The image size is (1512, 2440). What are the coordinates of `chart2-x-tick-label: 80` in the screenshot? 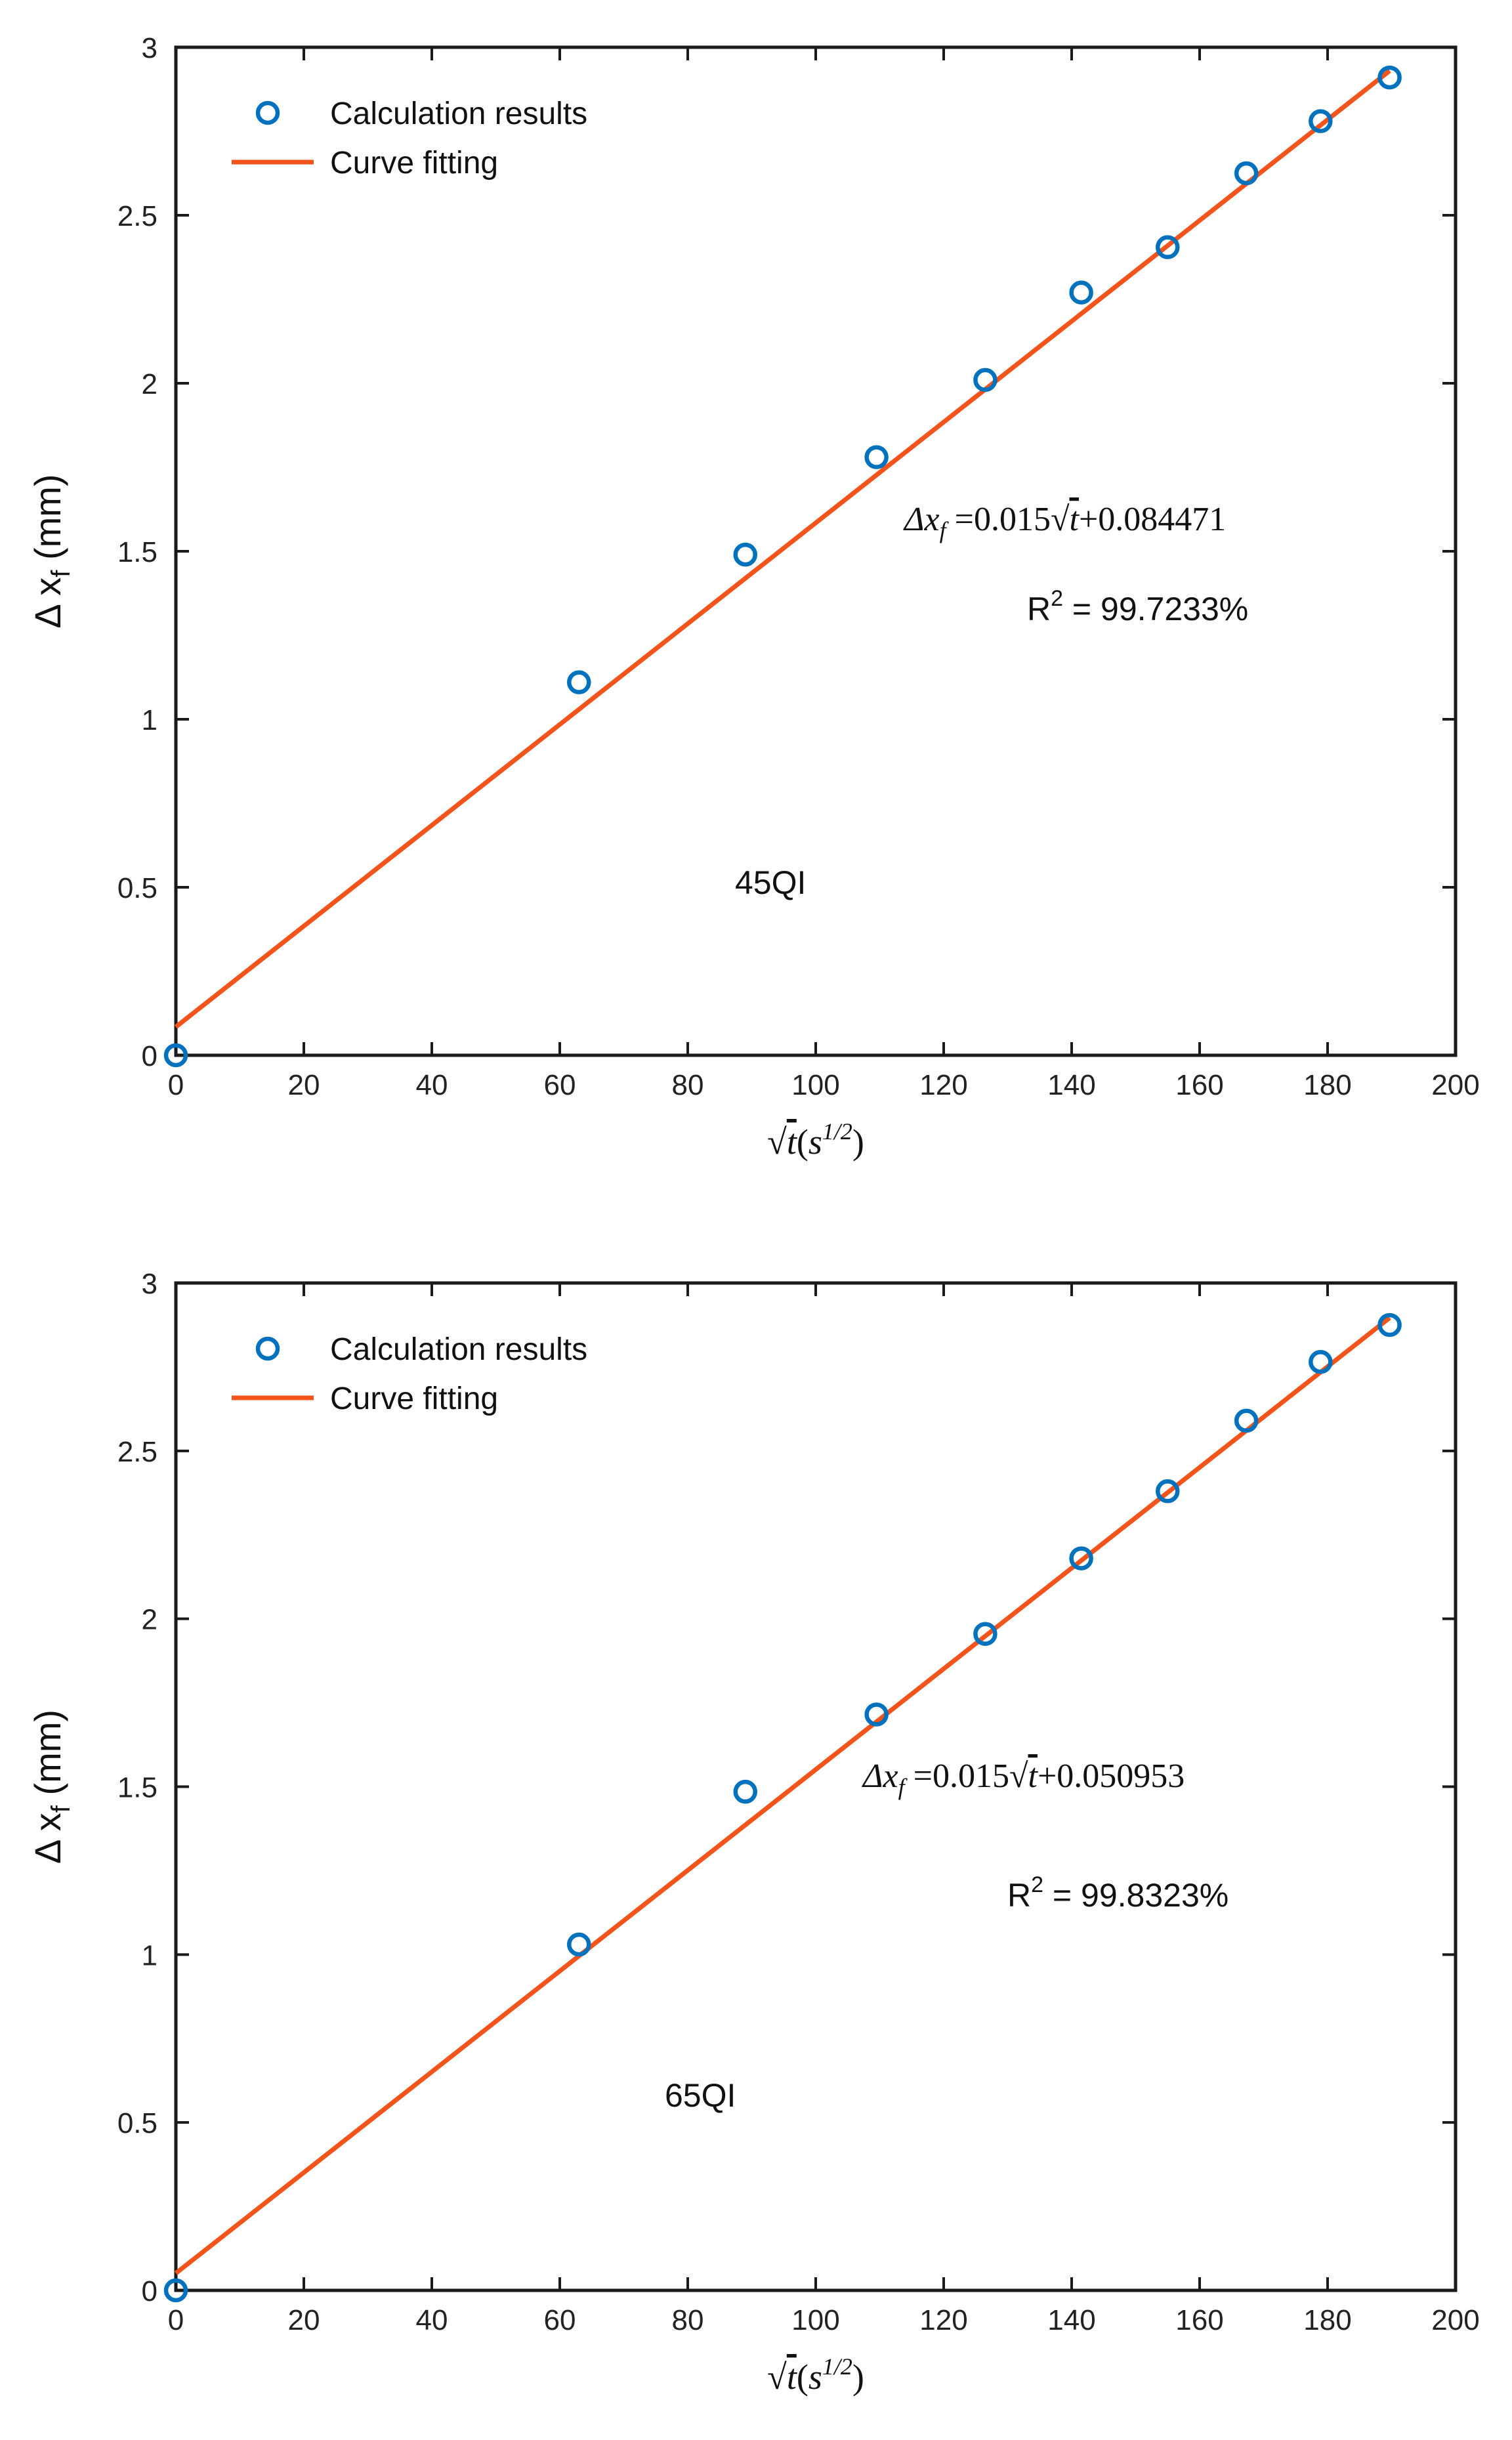 It's located at (688, 2320).